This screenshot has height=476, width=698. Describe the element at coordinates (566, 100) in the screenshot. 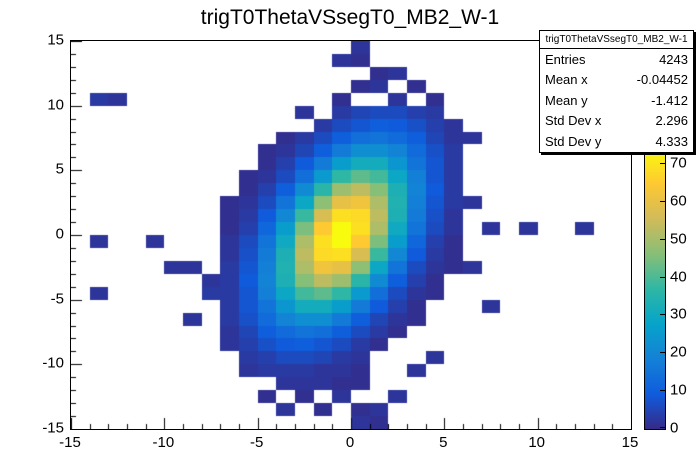

I see `stat-label: Mean y` at that location.